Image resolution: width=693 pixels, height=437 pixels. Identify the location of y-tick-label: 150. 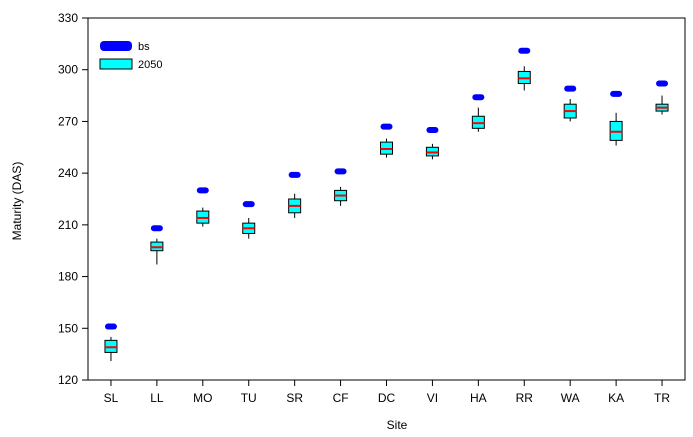
(68, 328).